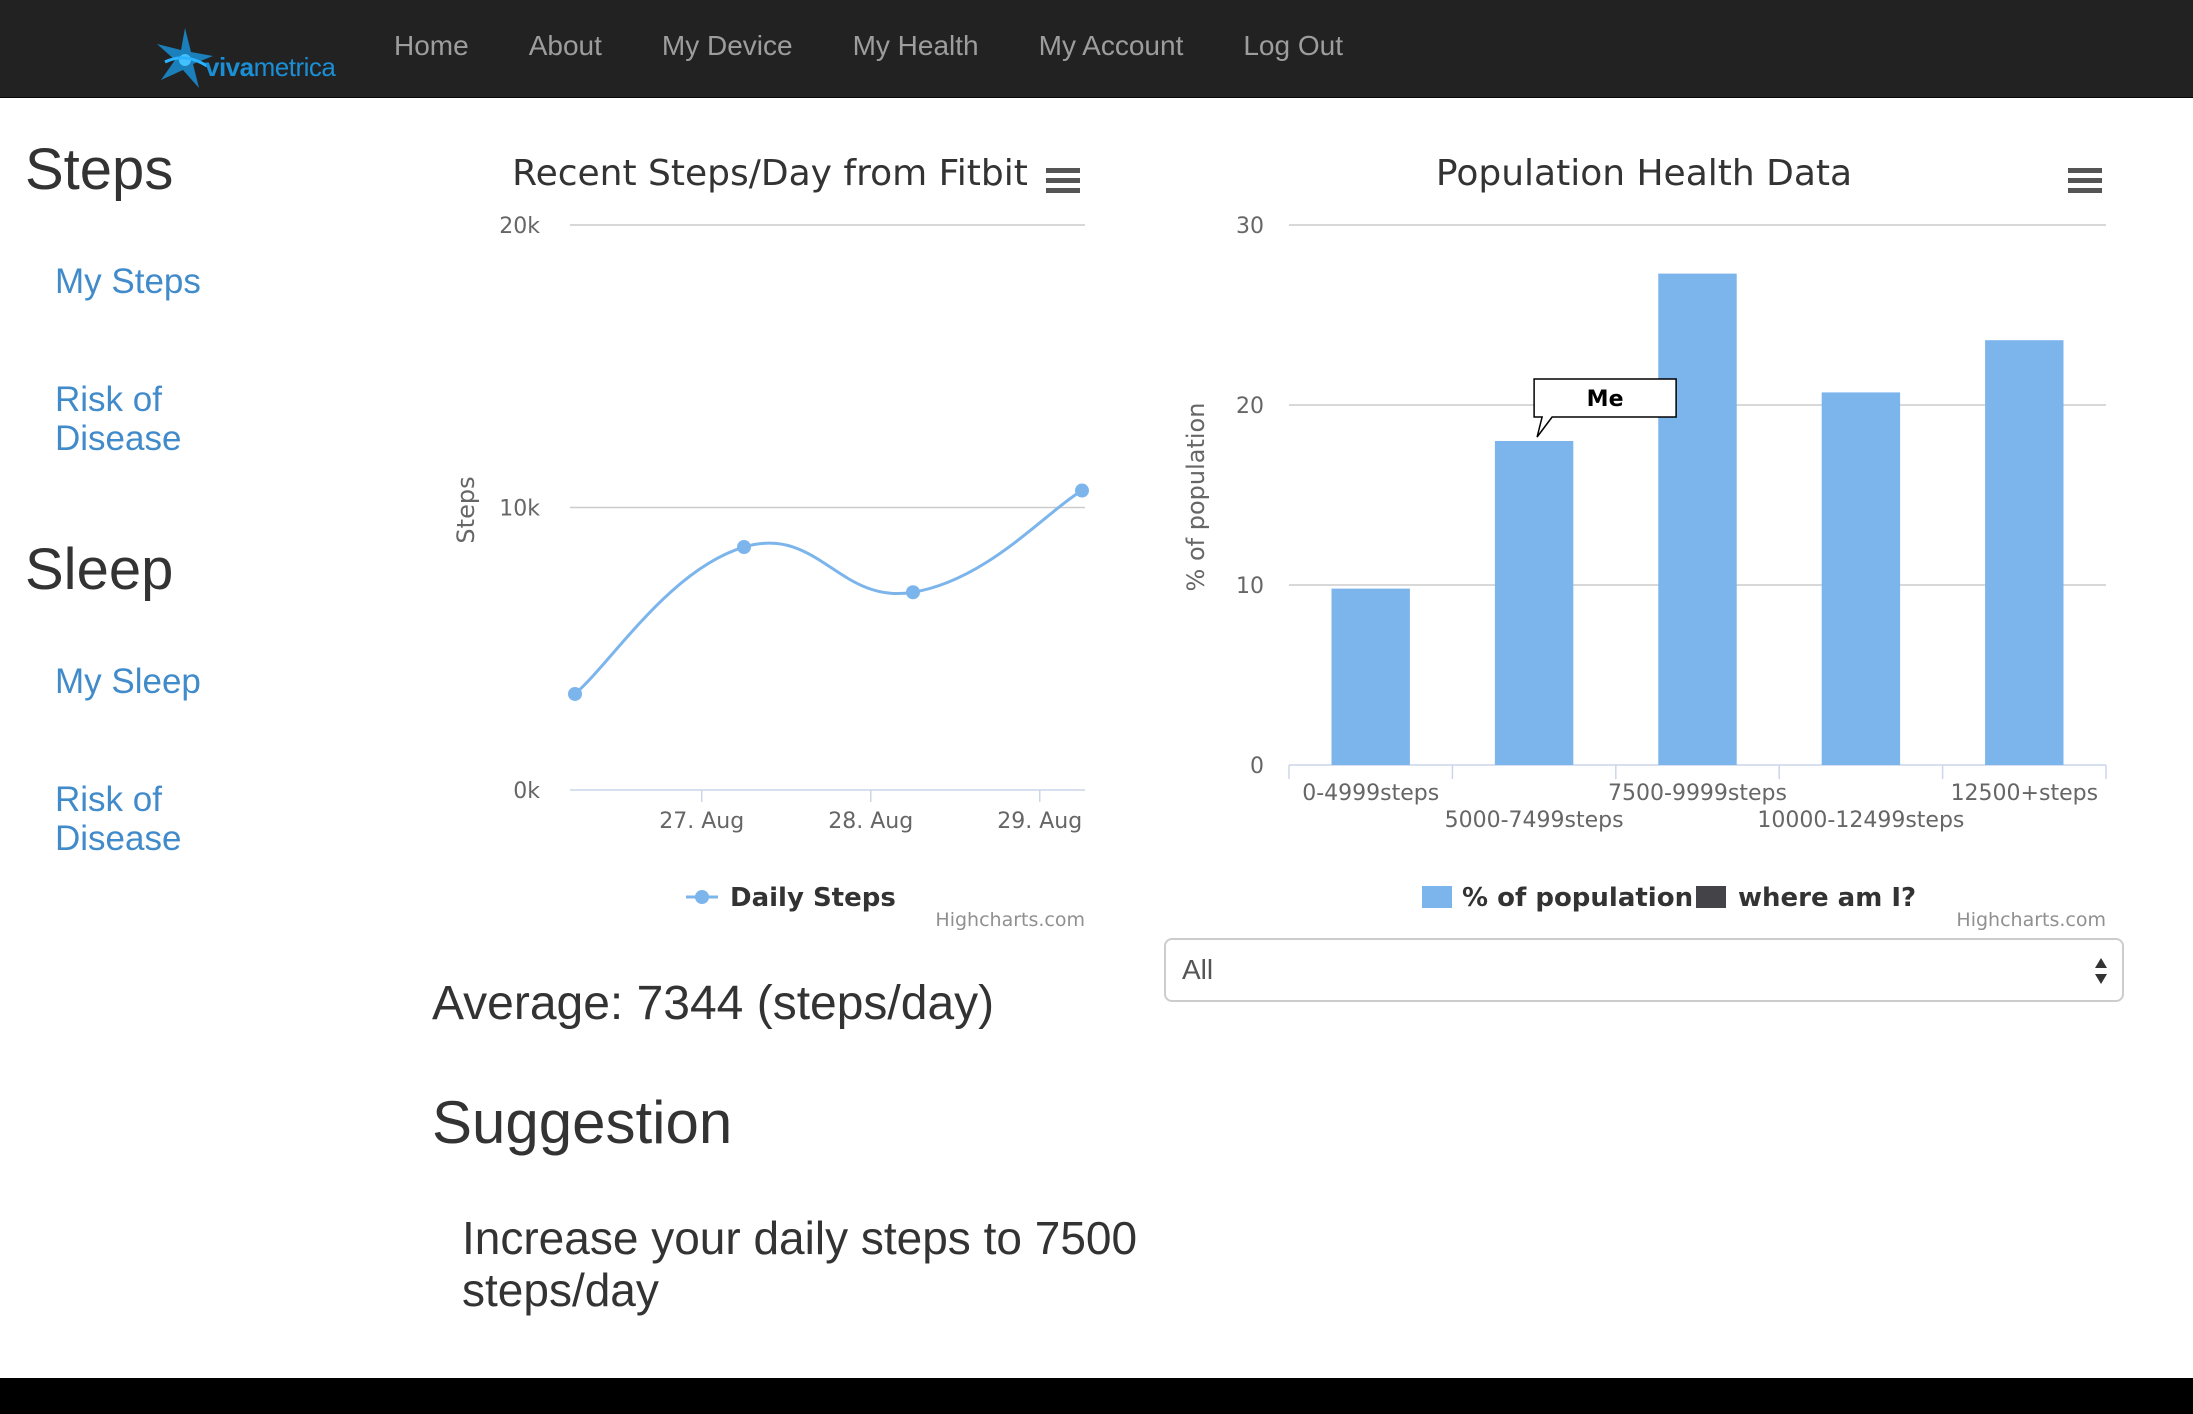  What do you see at coordinates (128, 281) in the screenshot?
I see `sidebar-link-my-steps: My Steps` at bounding box center [128, 281].